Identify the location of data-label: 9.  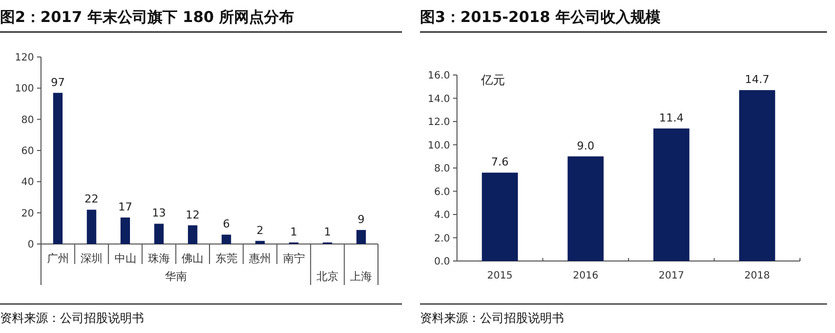
(361, 219).